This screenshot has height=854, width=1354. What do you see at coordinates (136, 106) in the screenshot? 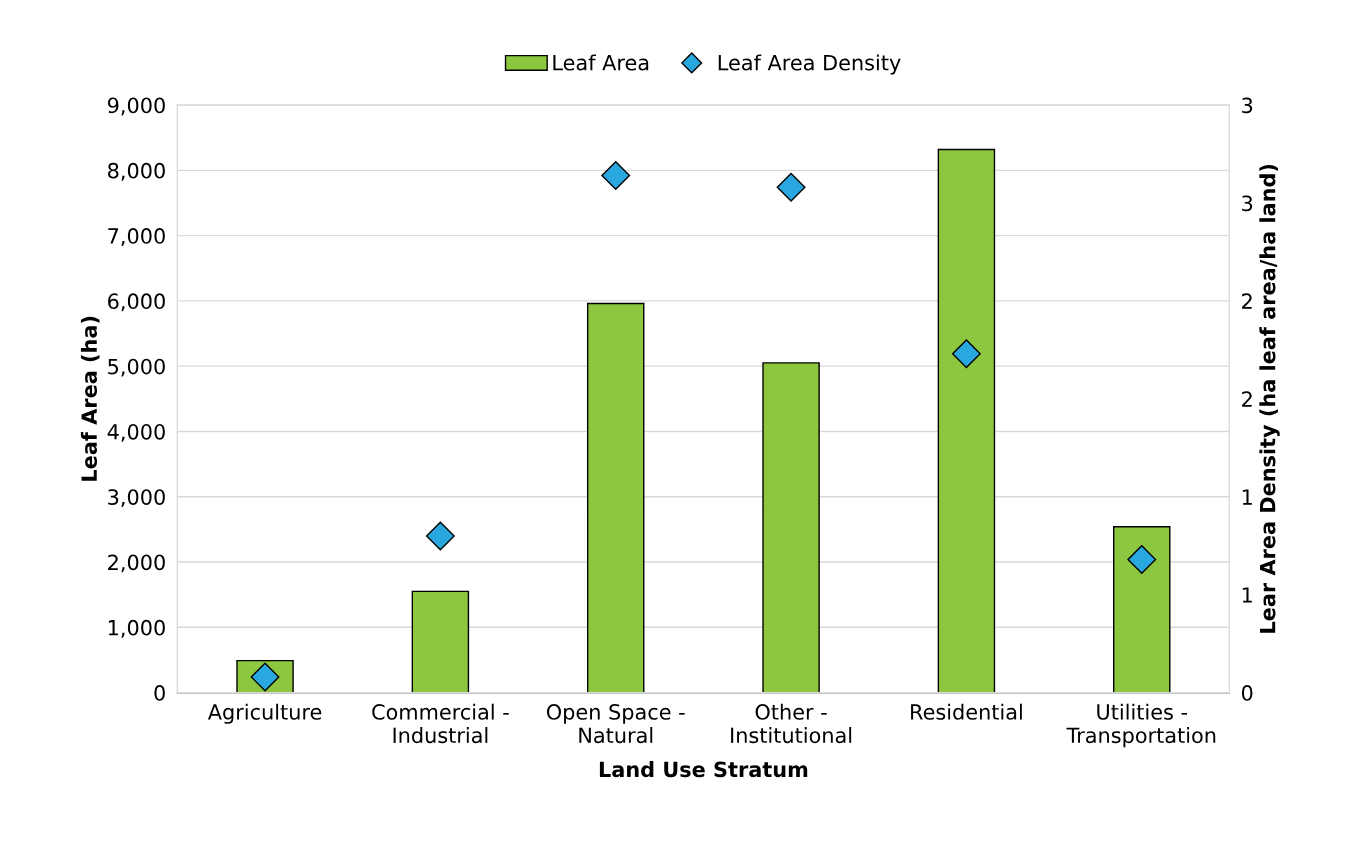
I see `y-tick-label: 9,000` at bounding box center [136, 106].